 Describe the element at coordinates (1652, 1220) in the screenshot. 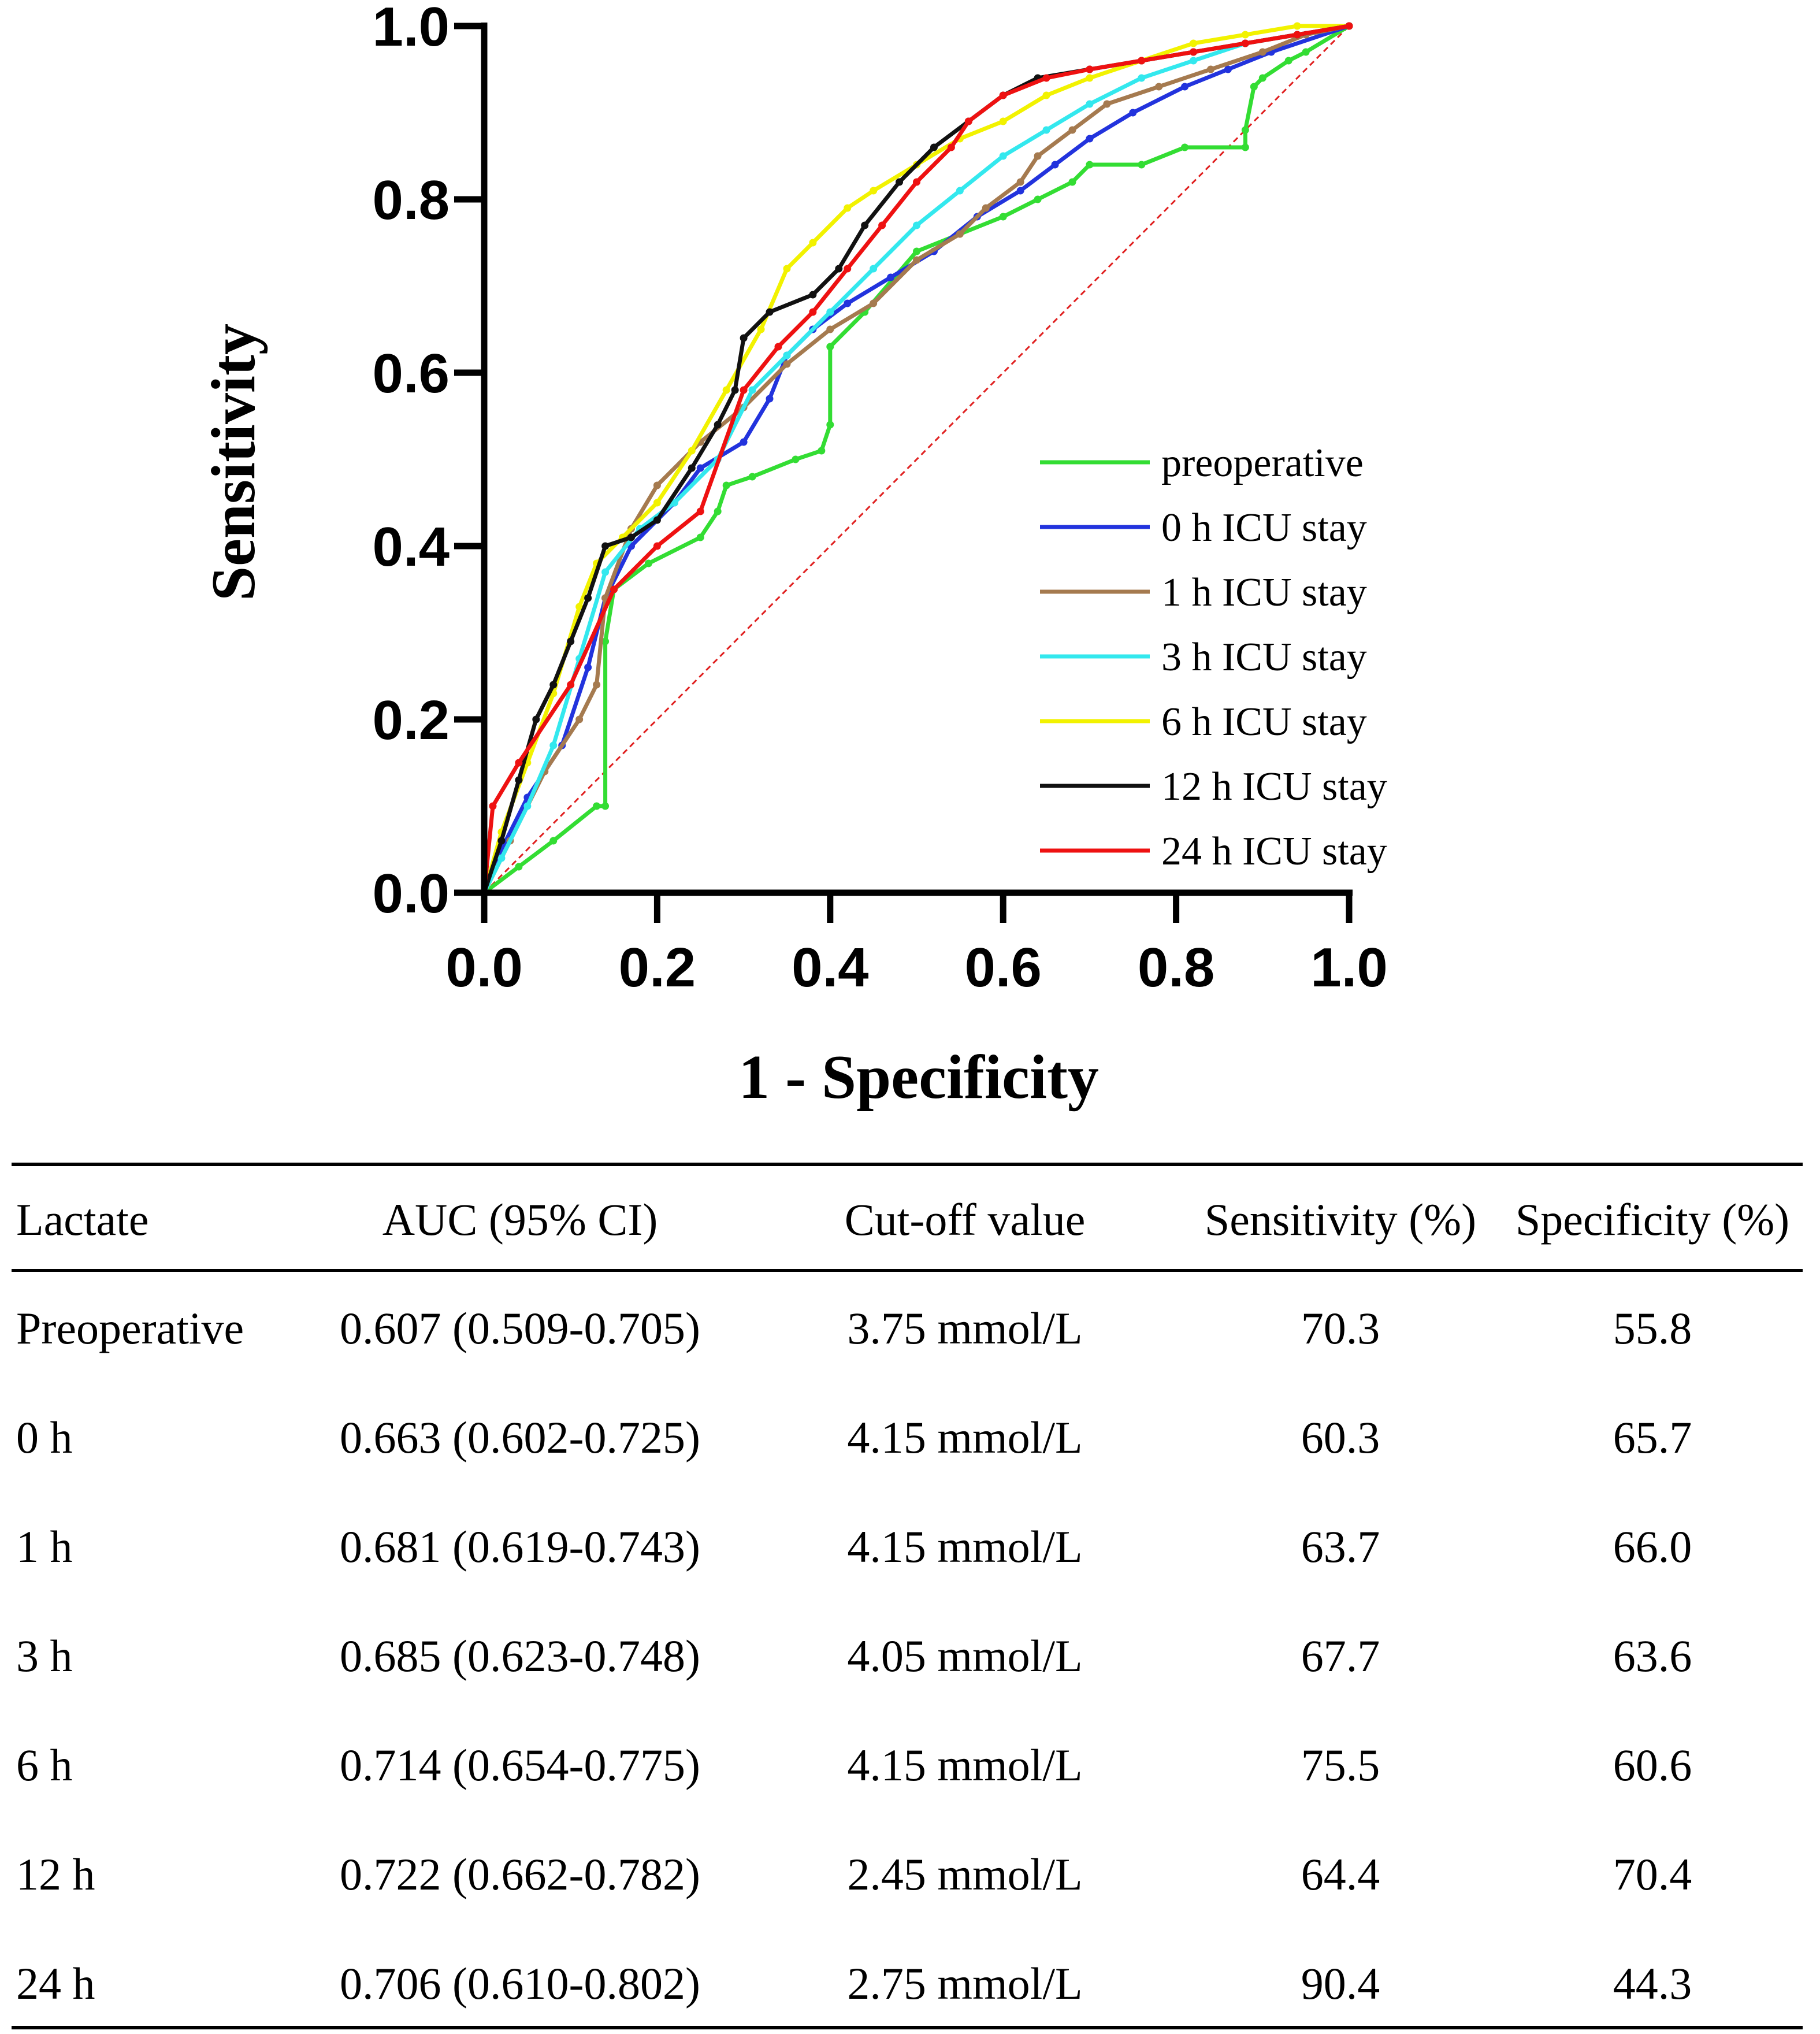

I see `column-header: Specificity (%)` at that location.